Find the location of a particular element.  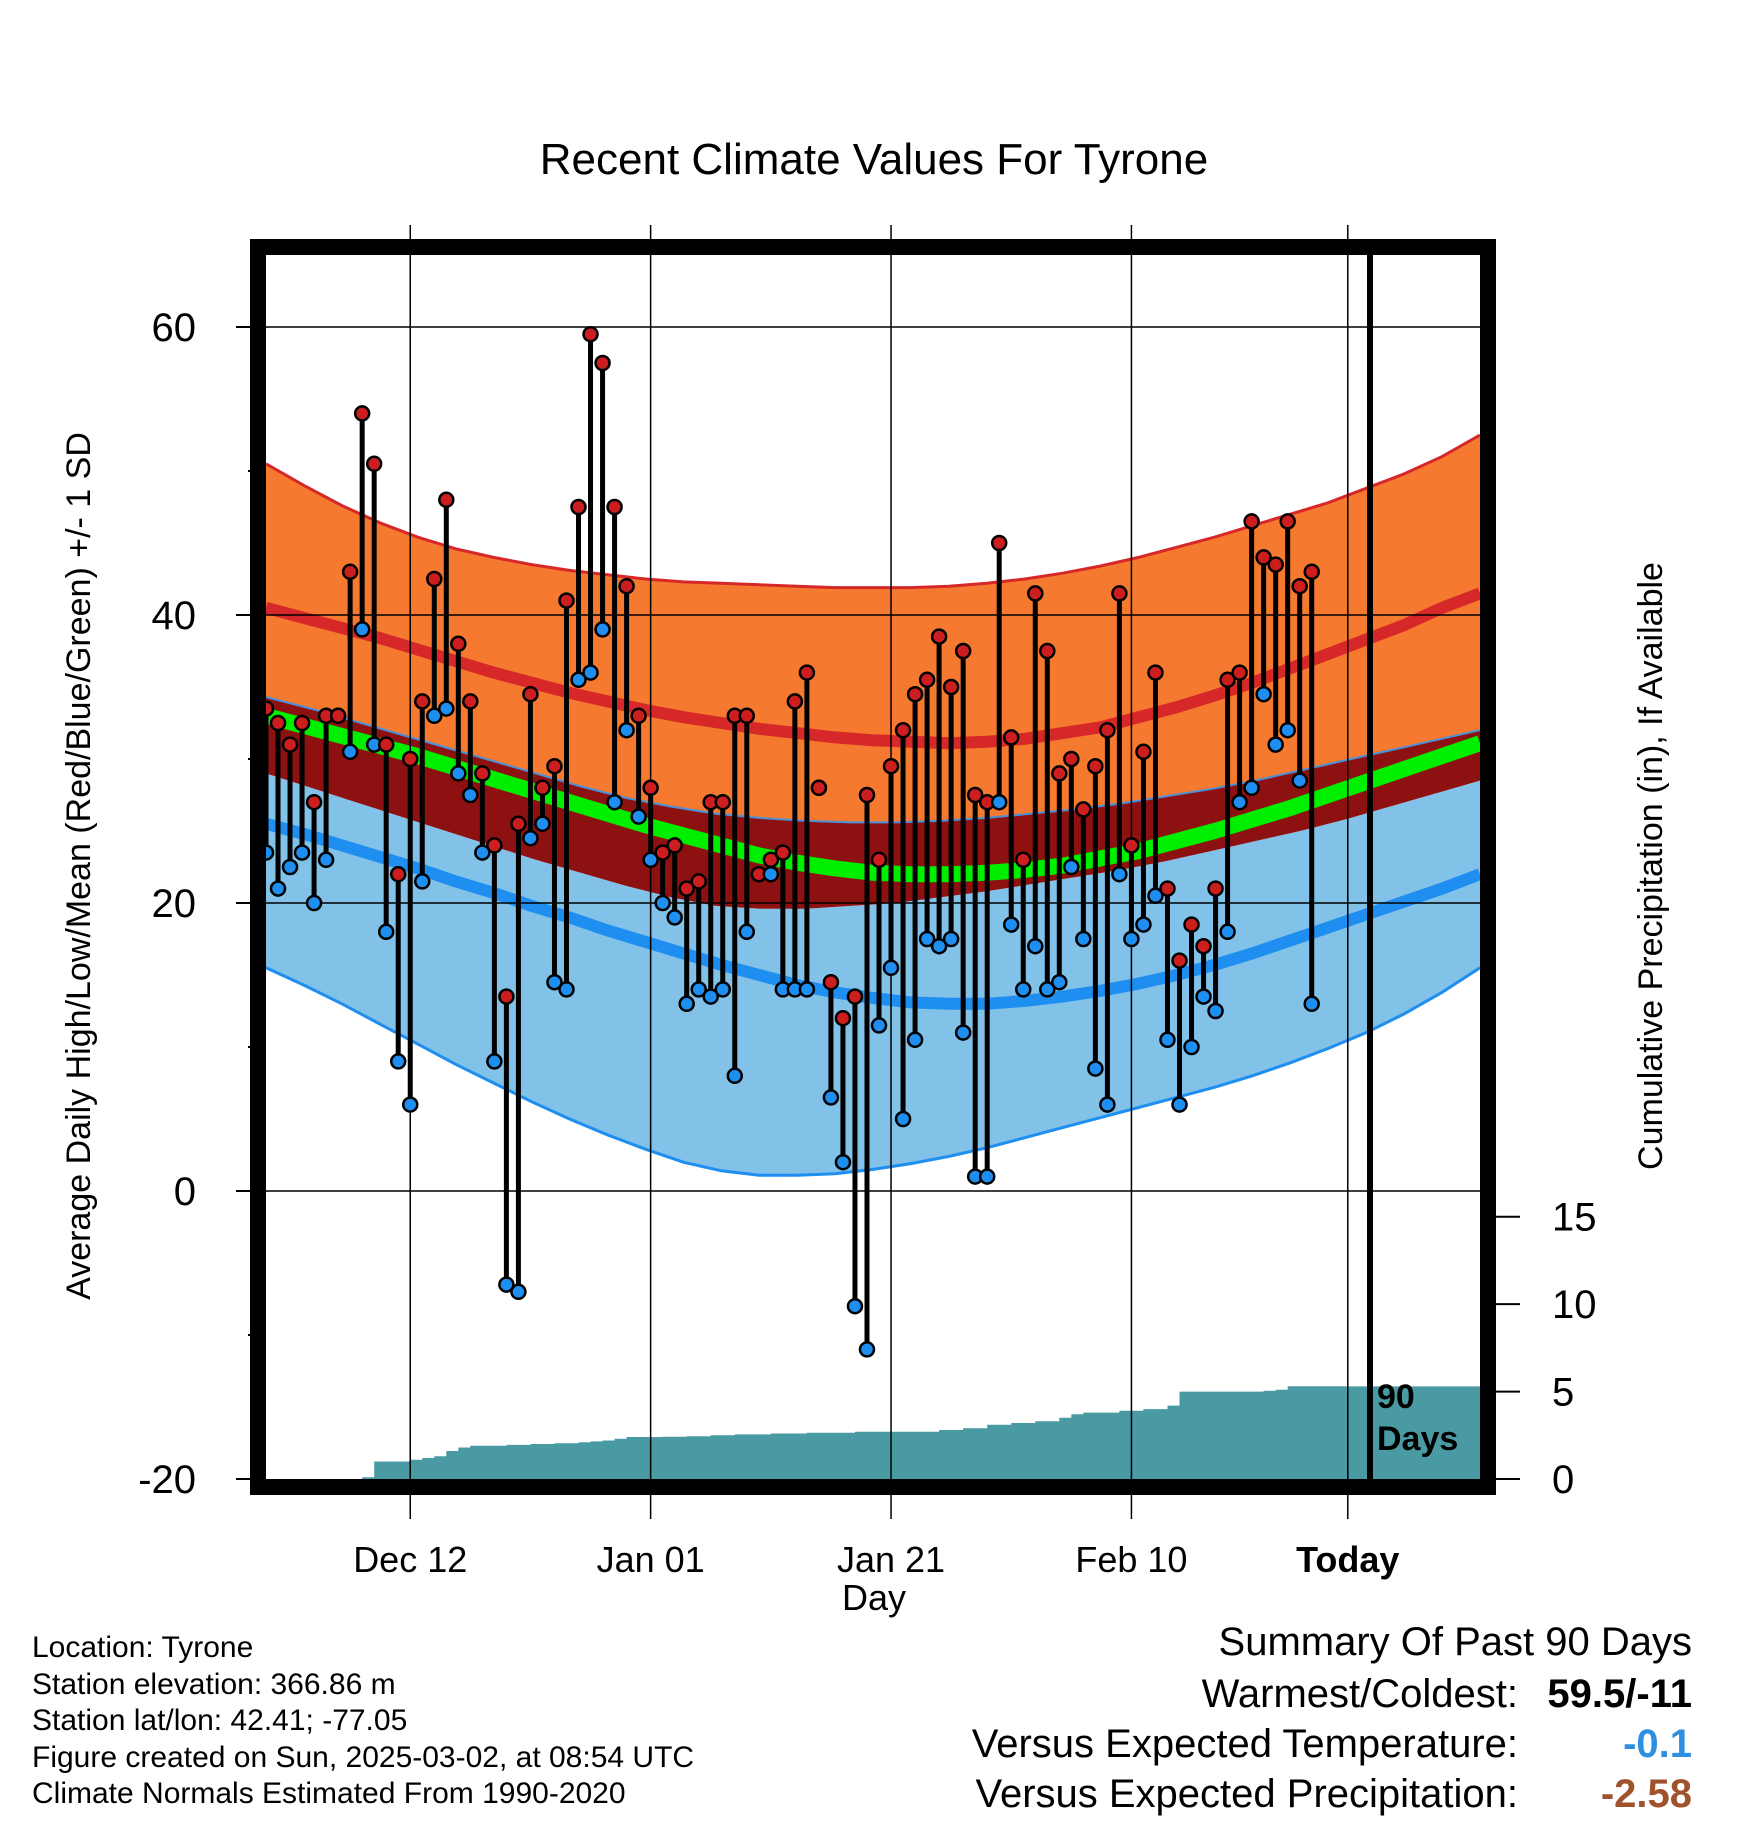

chart-title: Recent Climate Values For Tyrone is located at coordinates (874, 159).